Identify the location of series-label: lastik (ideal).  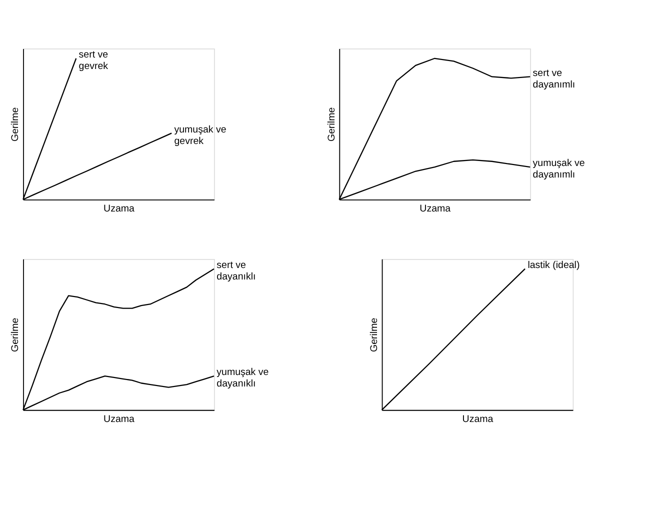
(554, 265).